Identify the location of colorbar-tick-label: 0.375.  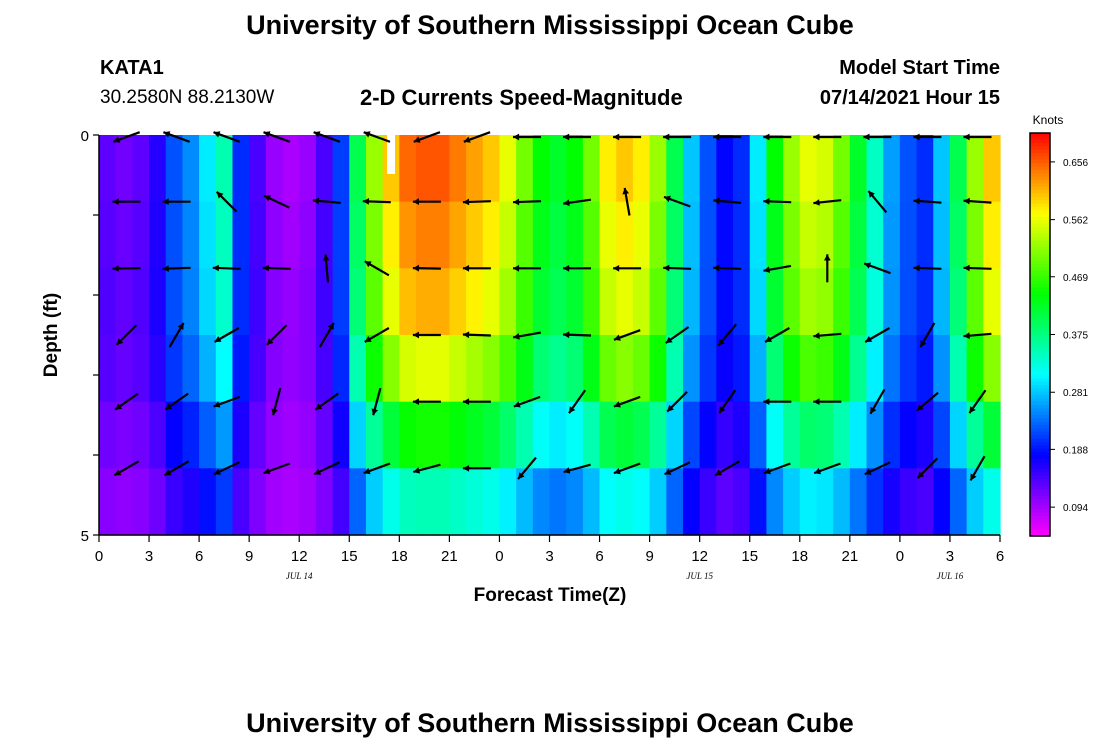
(1075, 336).